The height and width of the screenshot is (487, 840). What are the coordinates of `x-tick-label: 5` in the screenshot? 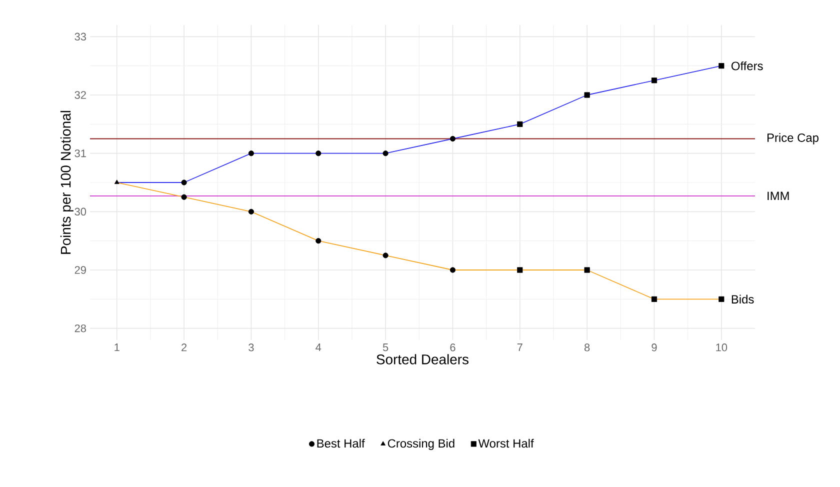 It's located at (385, 348).